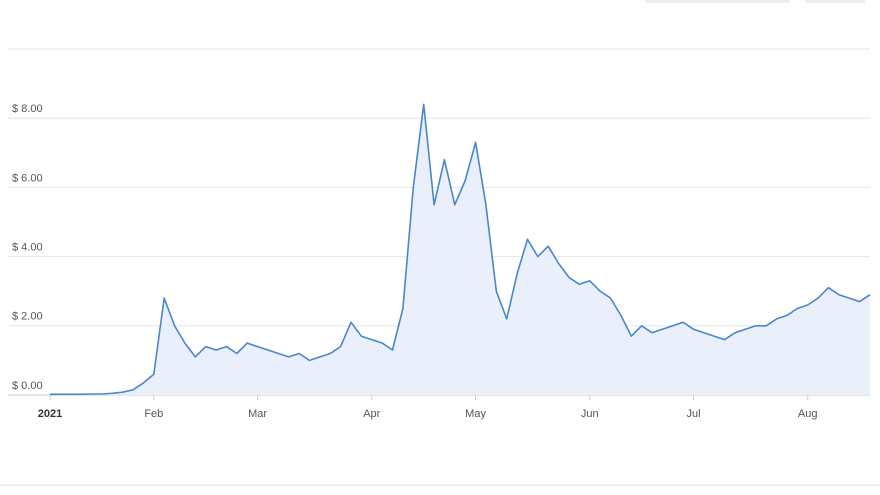  What do you see at coordinates (27, 386) in the screenshot?
I see `y-tick-label: $ 0.00` at bounding box center [27, 386].